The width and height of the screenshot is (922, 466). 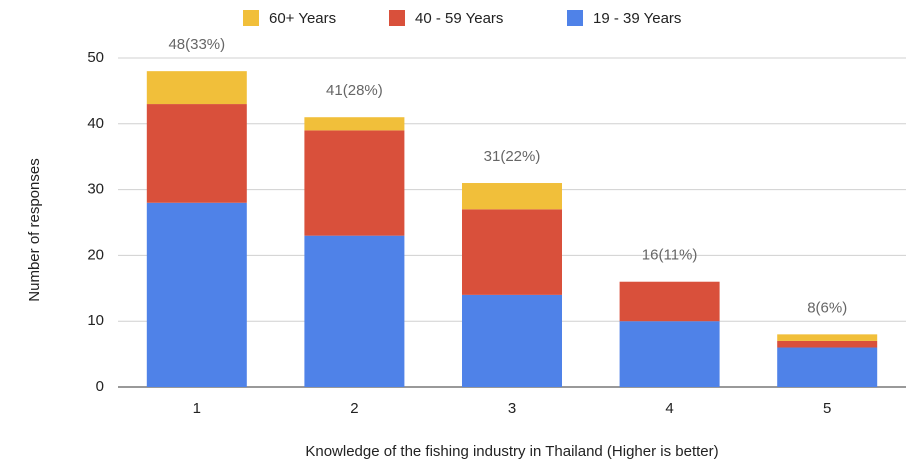 I want to click on total-label: 8(6%), so click(x=827, y=307).